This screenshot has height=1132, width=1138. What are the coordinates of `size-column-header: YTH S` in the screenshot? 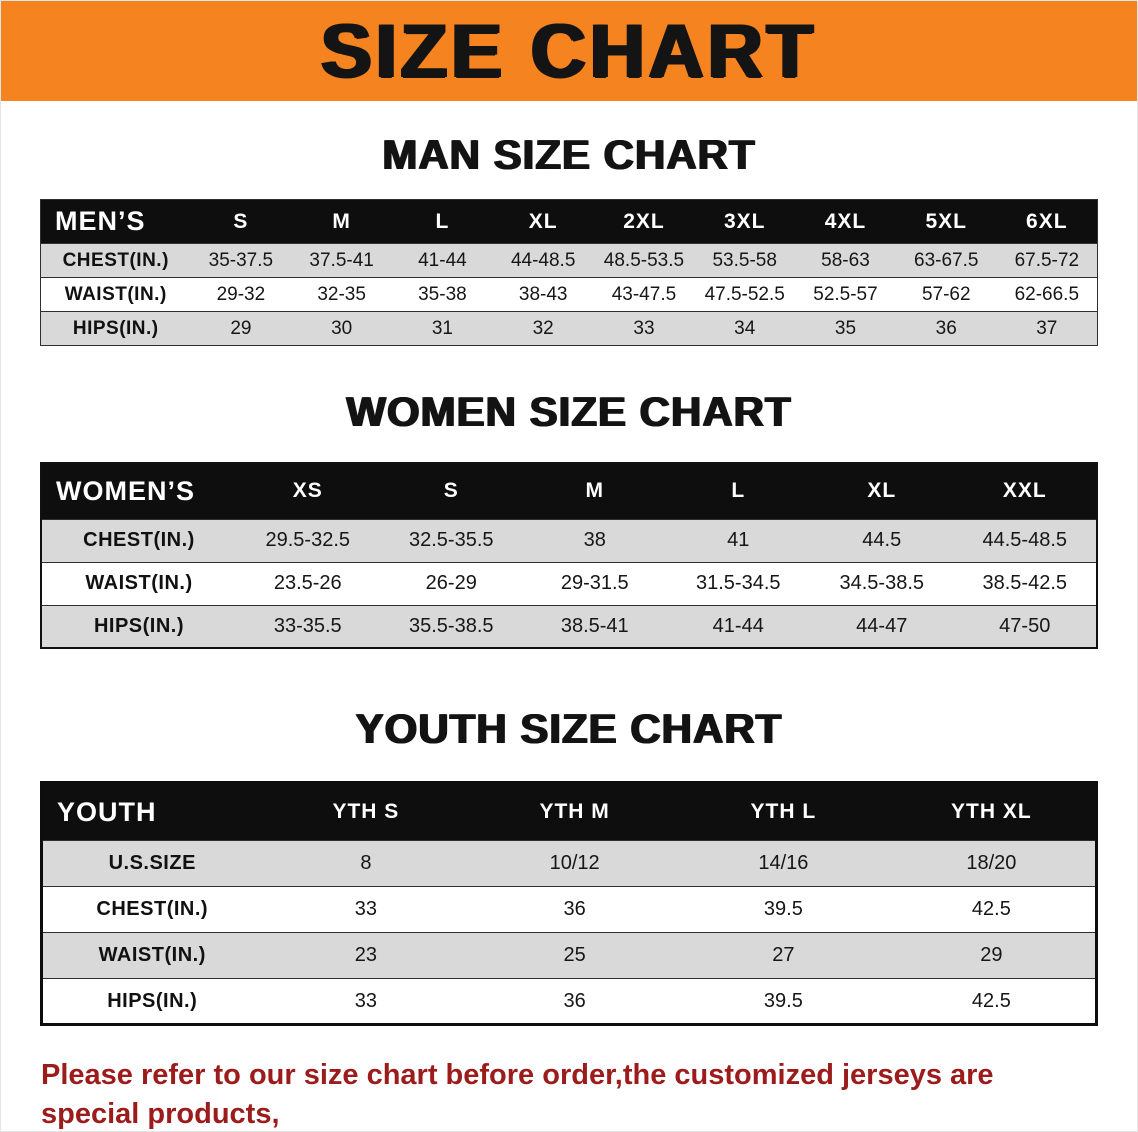 It's located at (366, 811).